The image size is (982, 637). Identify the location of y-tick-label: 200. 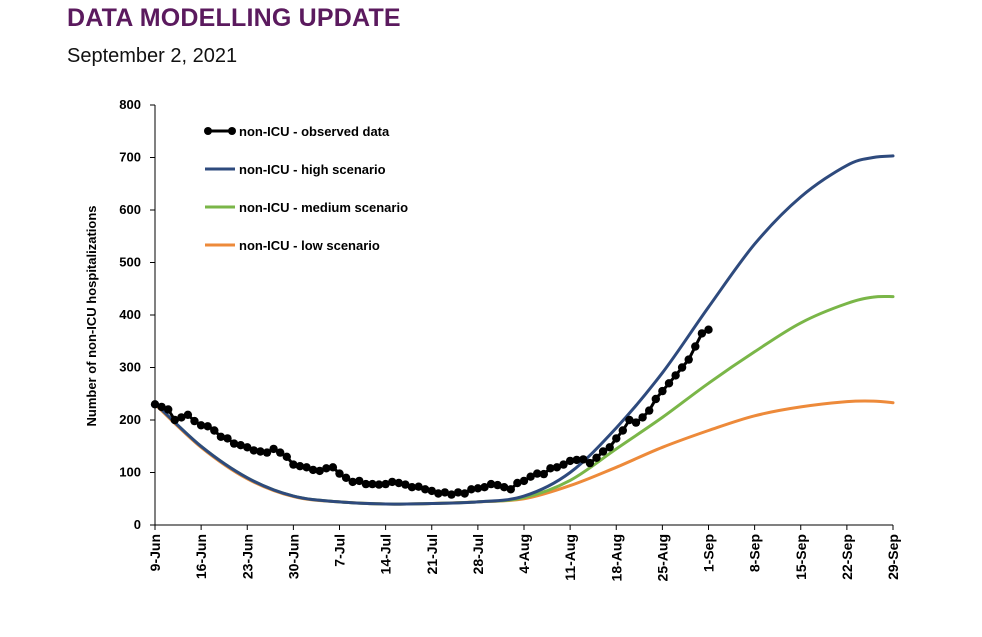
(130, 419).